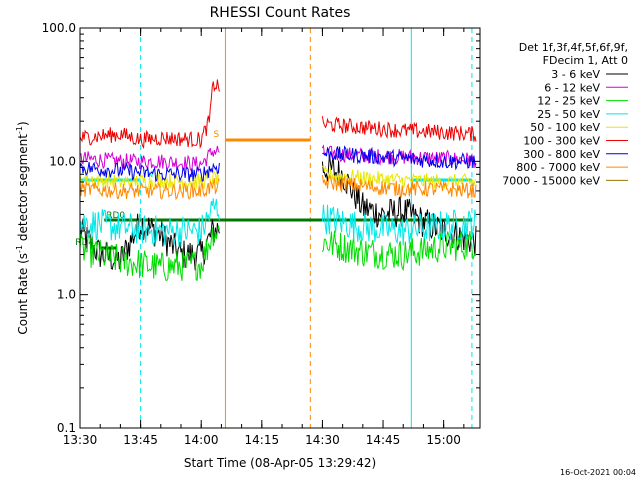  Describe the element at coordinates (23, 294) in the screenshot. I see `y-axis-label-part-1: Count Rate (s` at that location.